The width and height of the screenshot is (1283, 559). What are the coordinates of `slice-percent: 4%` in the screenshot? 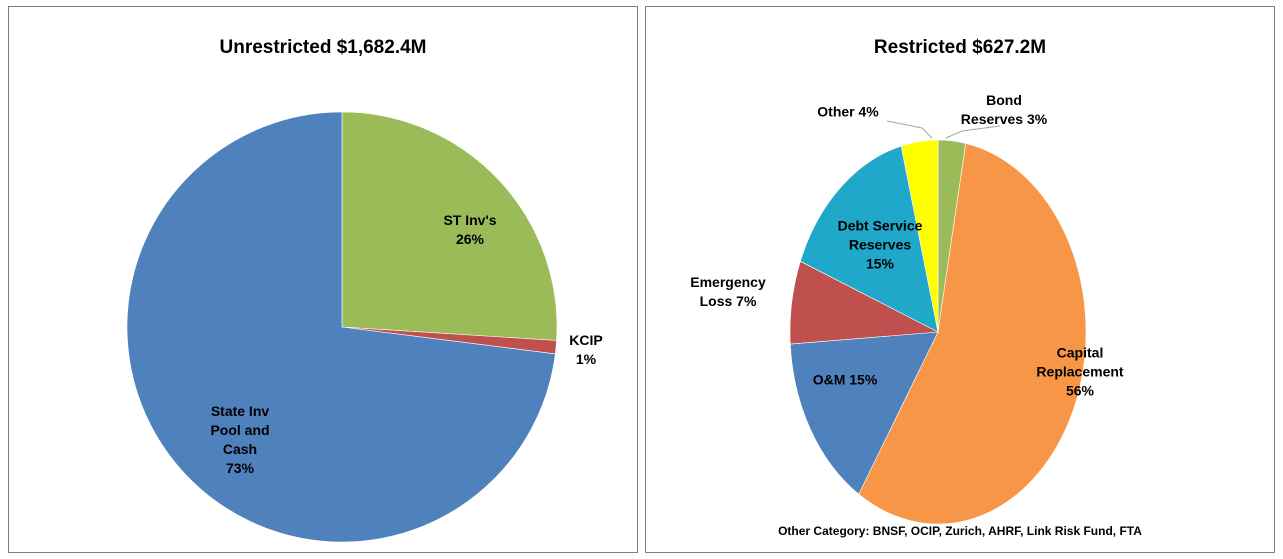 It's located at (868, 111).